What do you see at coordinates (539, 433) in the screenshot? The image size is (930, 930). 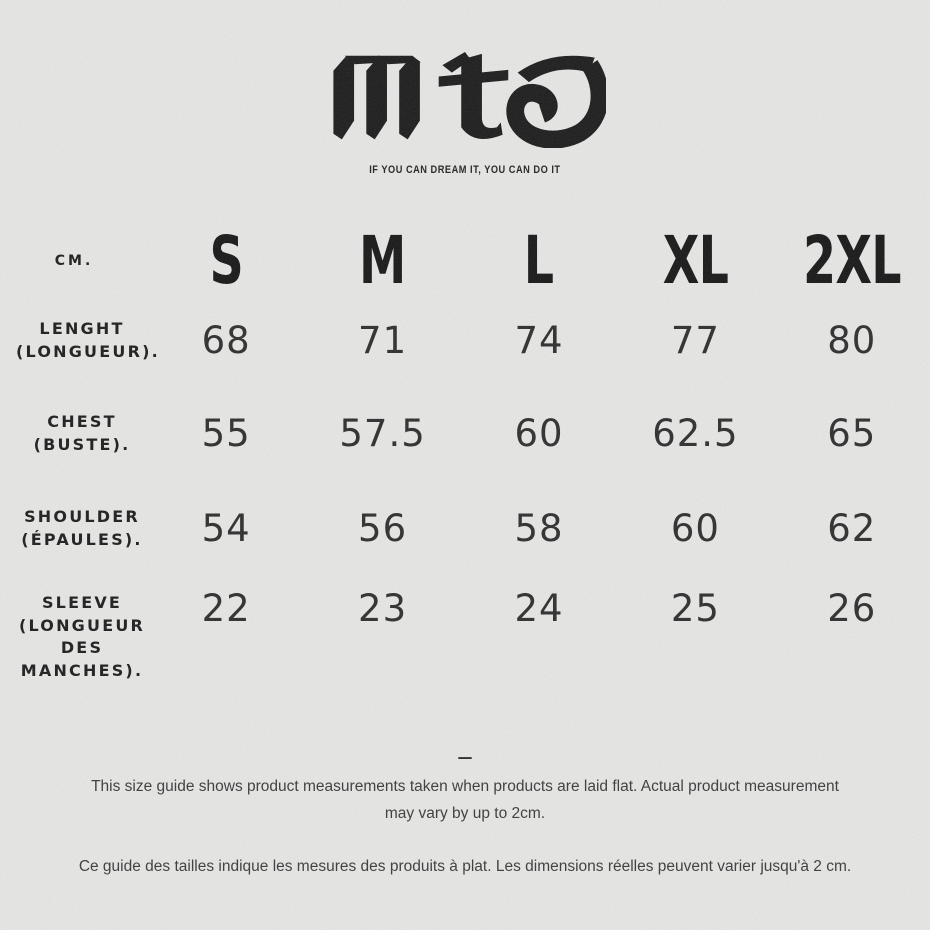 I see `chest-value-l: 60` at bounding box center [539, 433].